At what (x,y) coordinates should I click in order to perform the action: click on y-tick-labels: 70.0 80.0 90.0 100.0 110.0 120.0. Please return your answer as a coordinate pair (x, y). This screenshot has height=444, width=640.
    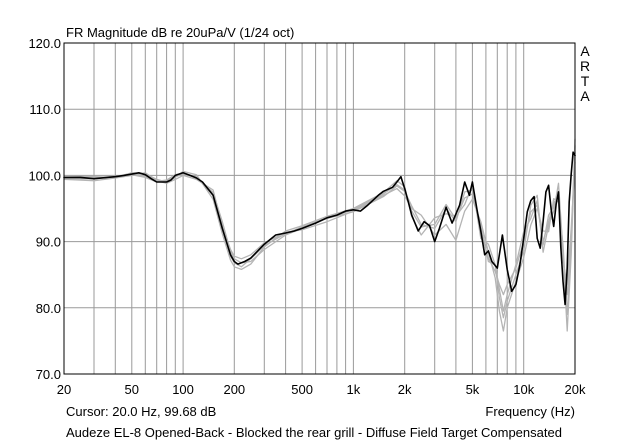
    Looking at the image, I should click on (44, 209).